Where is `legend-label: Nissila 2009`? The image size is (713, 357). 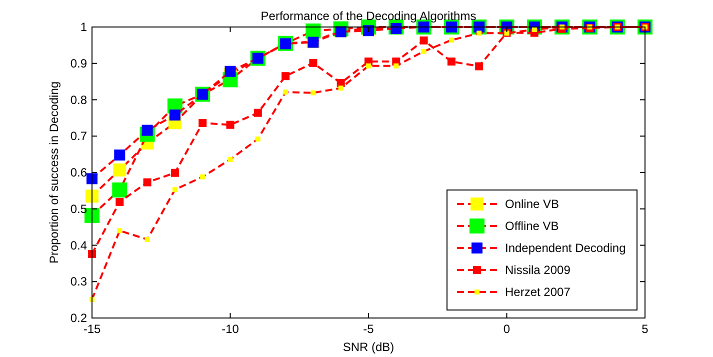 legend-label: Nissila 2009 is located at coordinates (538, 270).